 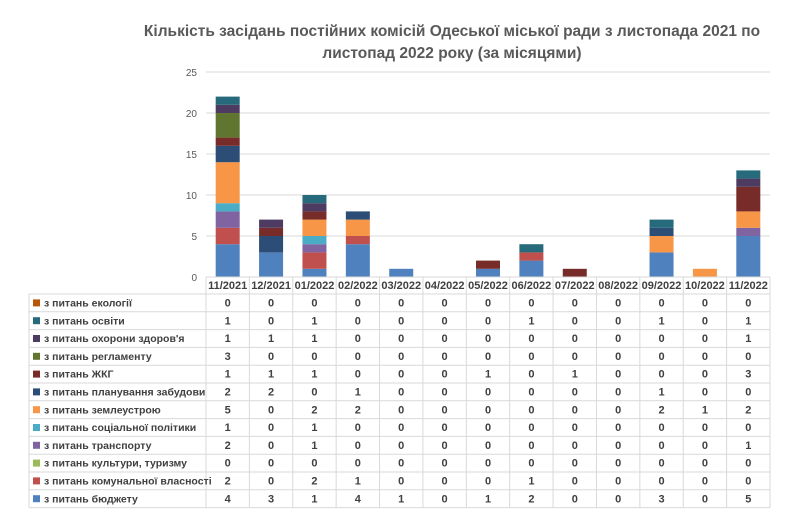 I want to click on y-tick-label: 0, so click(x=194, y=278).